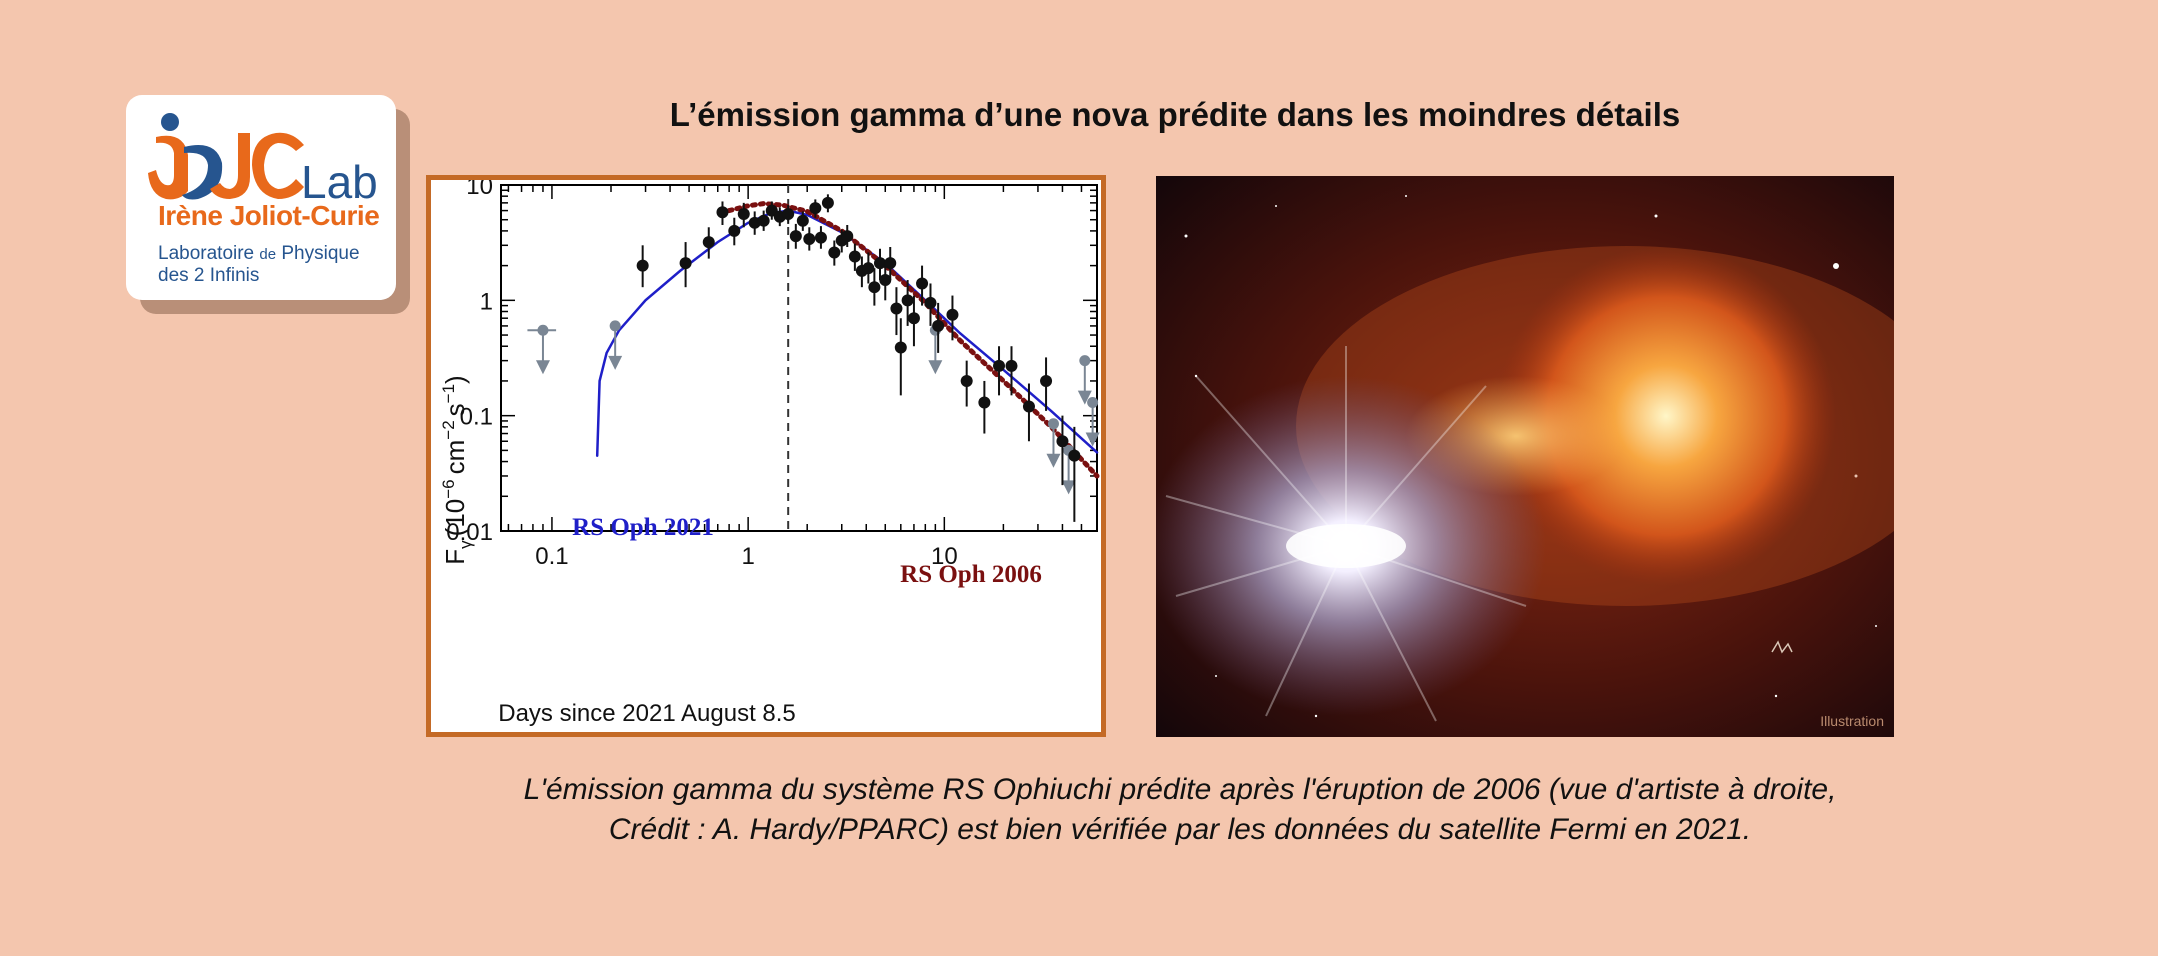 This screenshot has height=956, width=2158. Describe the element at coordinates (226, 156) in the screenshot. I see `logo-mark-icon` at that location.